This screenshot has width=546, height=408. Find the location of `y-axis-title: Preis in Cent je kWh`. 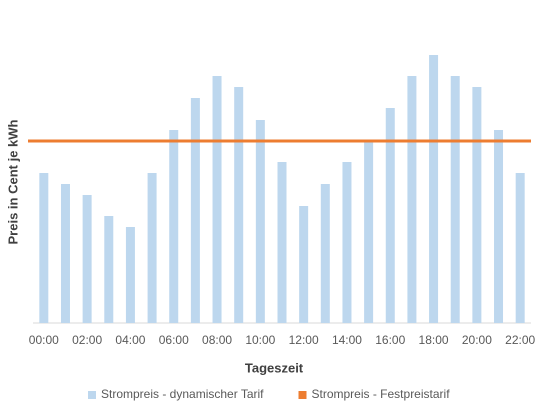

y-axis-title: Preis in Cent je kWh is located at coordinates (12, 181).